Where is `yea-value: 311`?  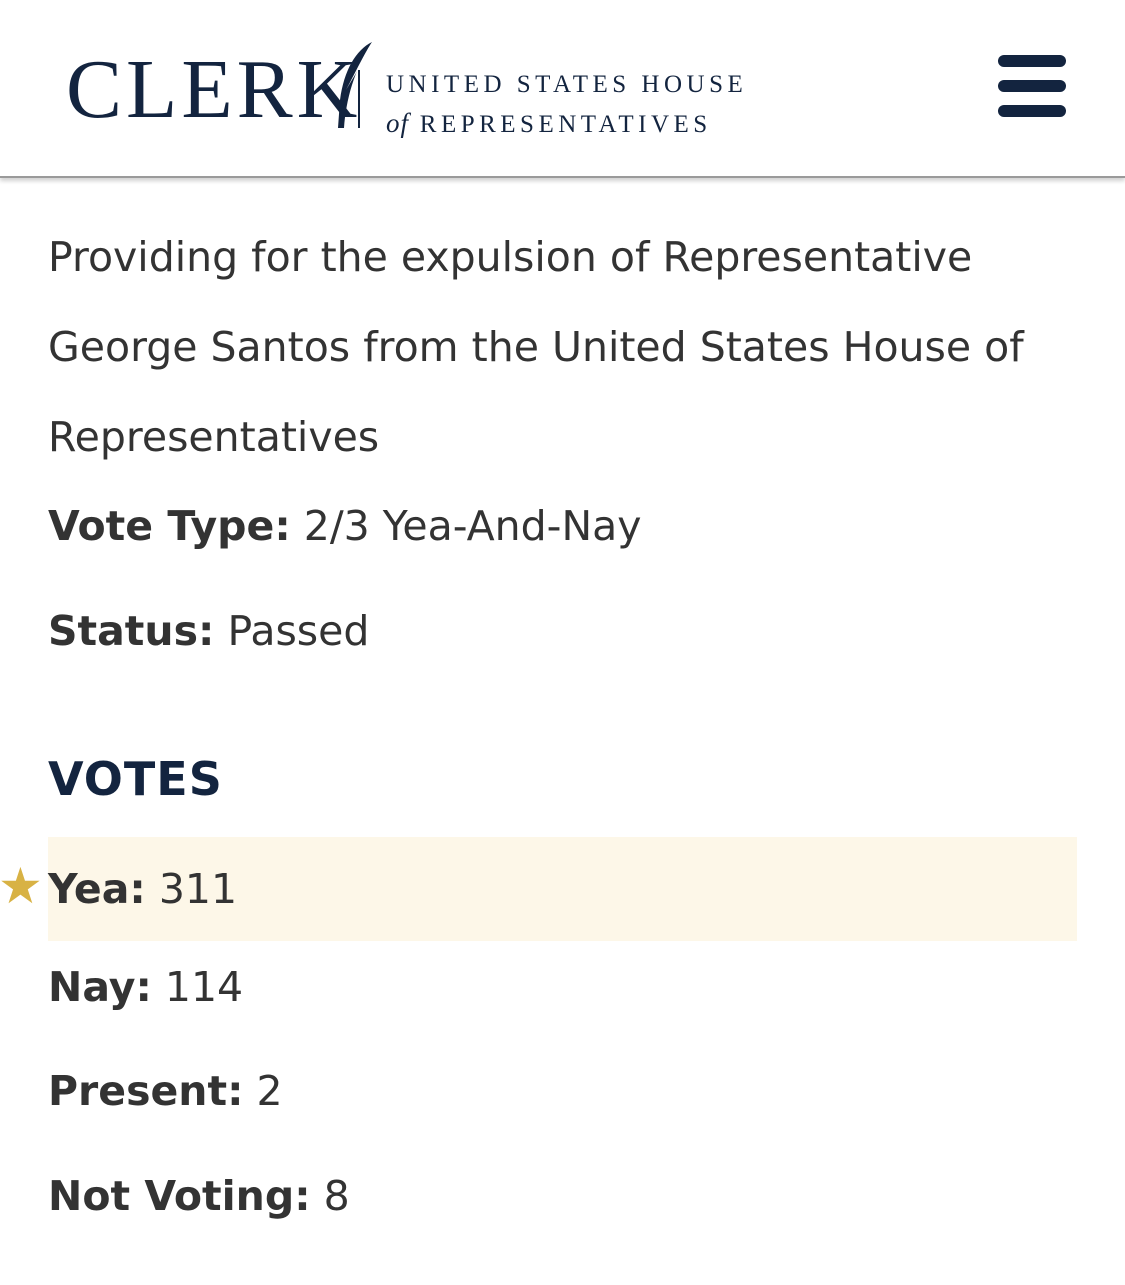
yea-value: 311 is located at coordinates (198, 889).